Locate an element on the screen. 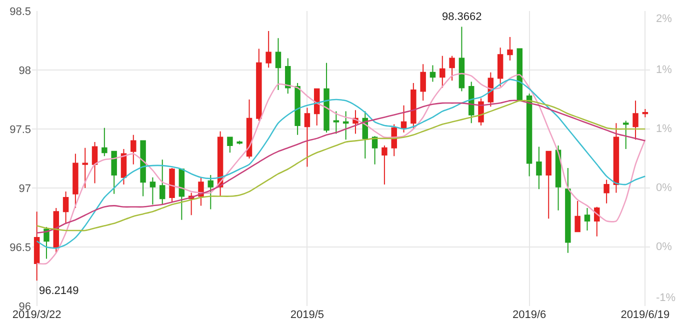 The height and width of the screenshot is (328, 680). y2-tick-label: -1% is located at coordinates (666, 298).